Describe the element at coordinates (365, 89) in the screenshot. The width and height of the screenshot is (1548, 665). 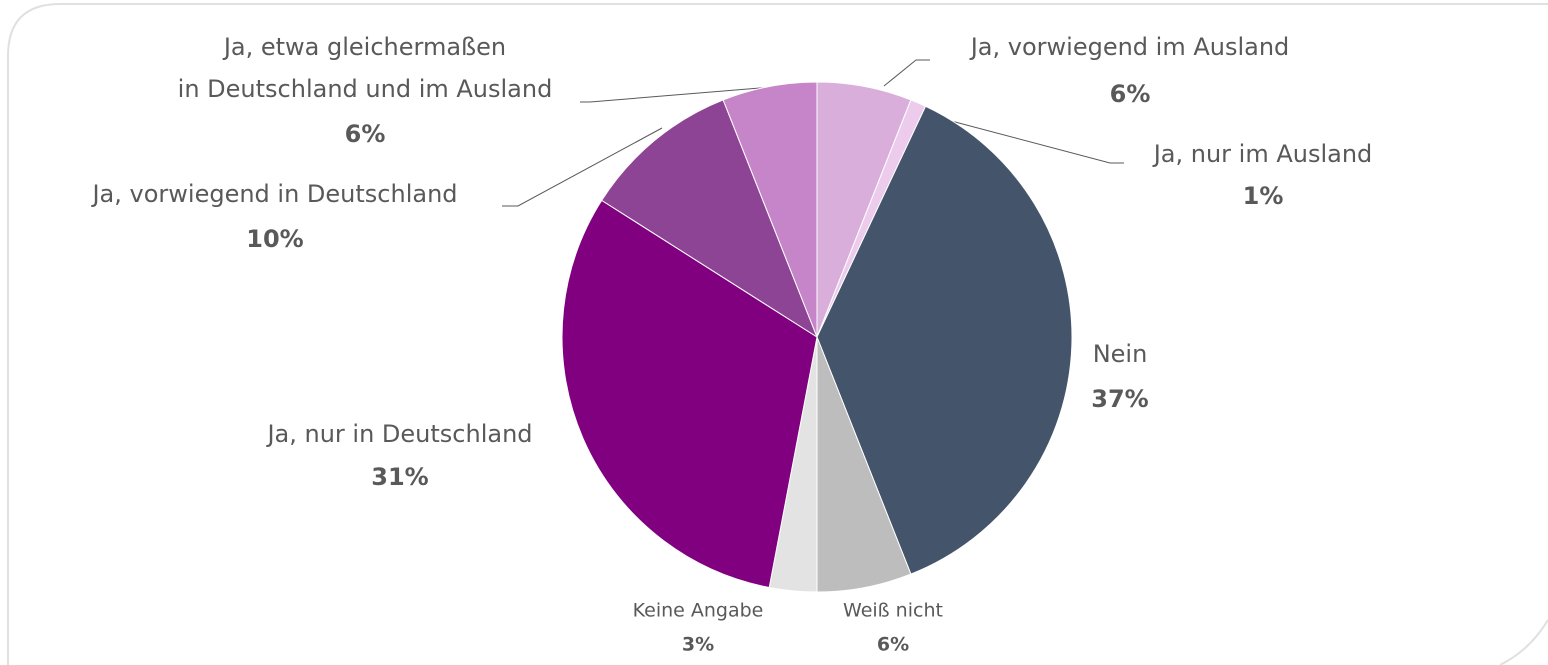
I see `label-line: in Deutschland und im Ausland` at that location.